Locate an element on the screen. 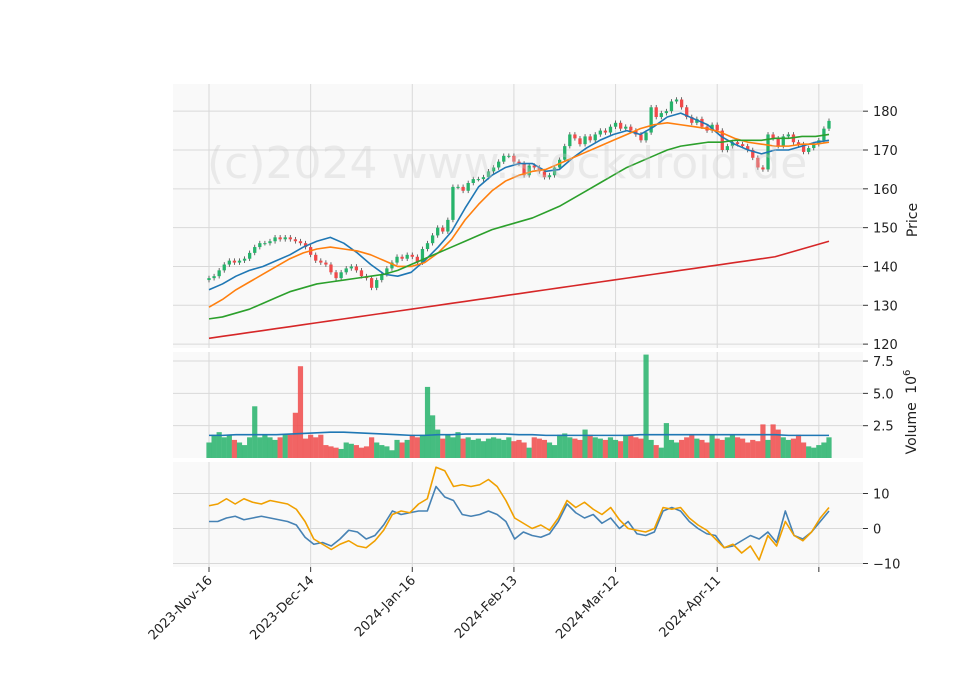 This screenshot has width=960, height=690. oscillator-panel is located at coordinates (518, 514).